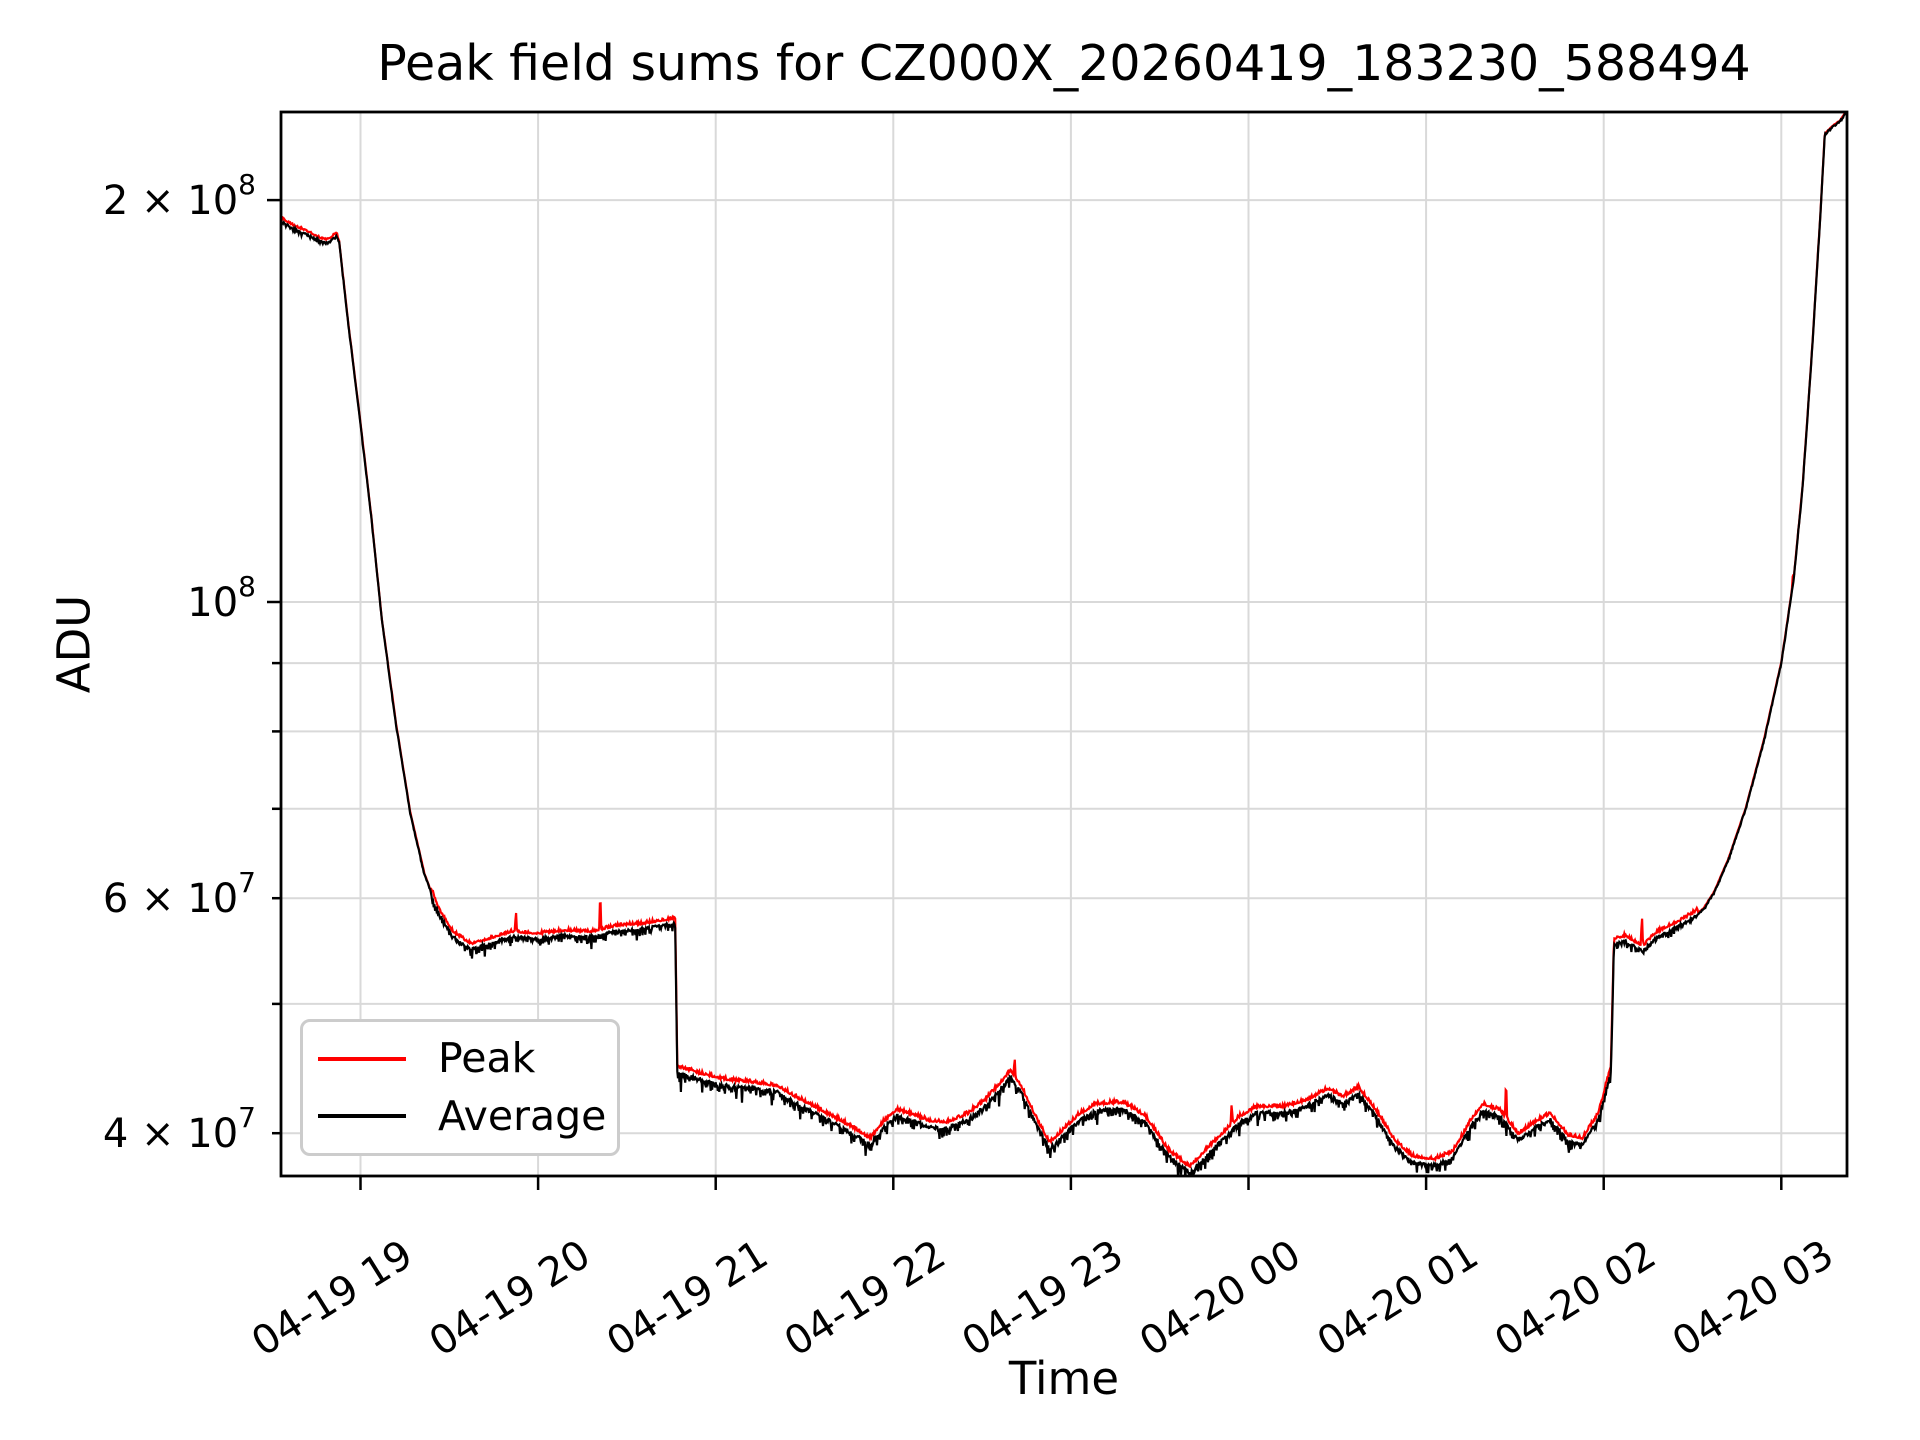 The height and width of the screenshot is (1440, 1920). What do you see at coordinates (460, 1087) in the screenshot?
I see `legend: Peak Average` at bounding box center [460, 1087].